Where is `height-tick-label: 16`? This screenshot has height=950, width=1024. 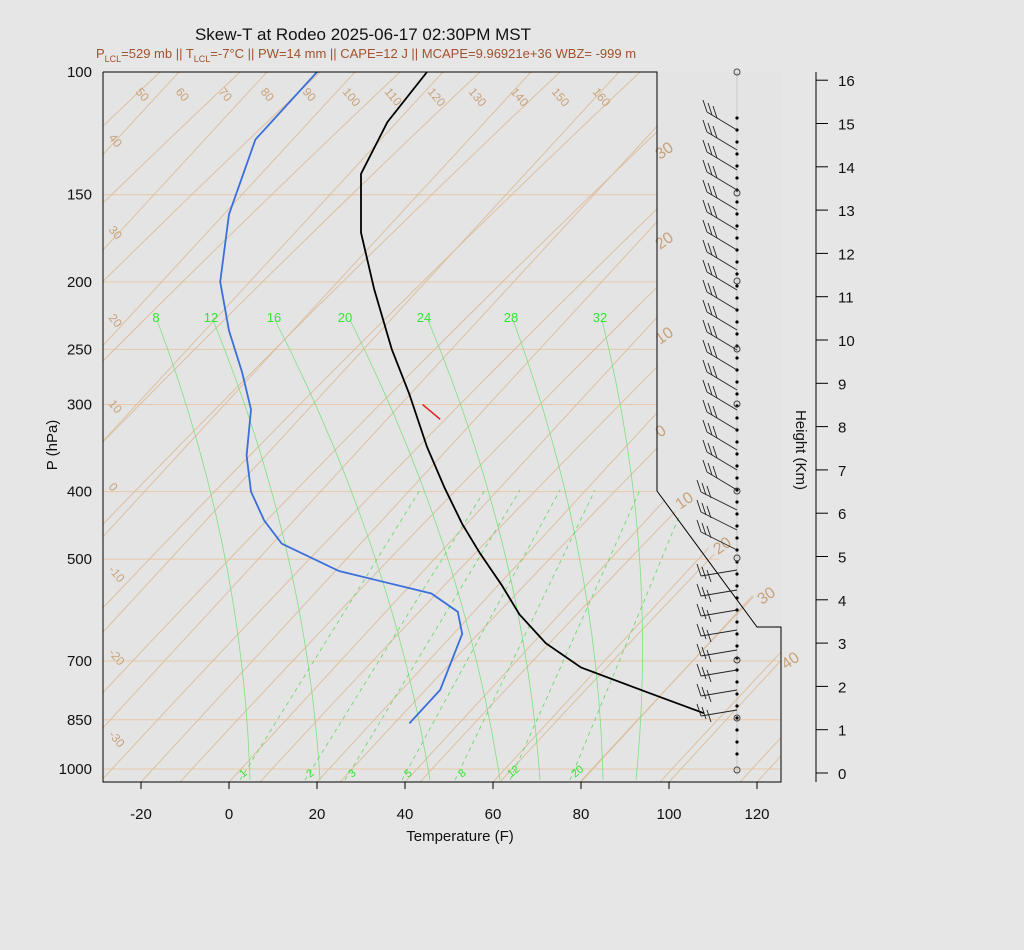 height-tick-label: 16 is located at coordinates (846, 81).